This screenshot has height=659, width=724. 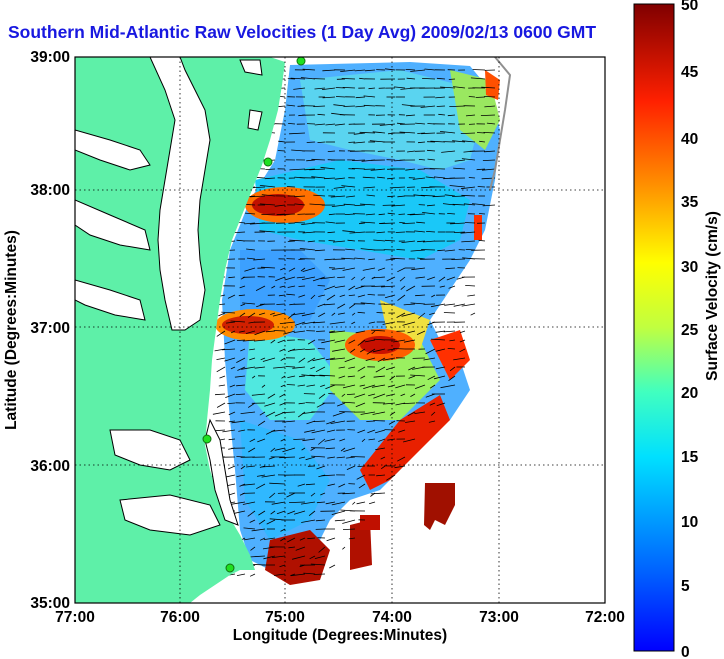 I want to click on colorbar-label: Surface Velocity (cm/s), so click(x=712, y=296).